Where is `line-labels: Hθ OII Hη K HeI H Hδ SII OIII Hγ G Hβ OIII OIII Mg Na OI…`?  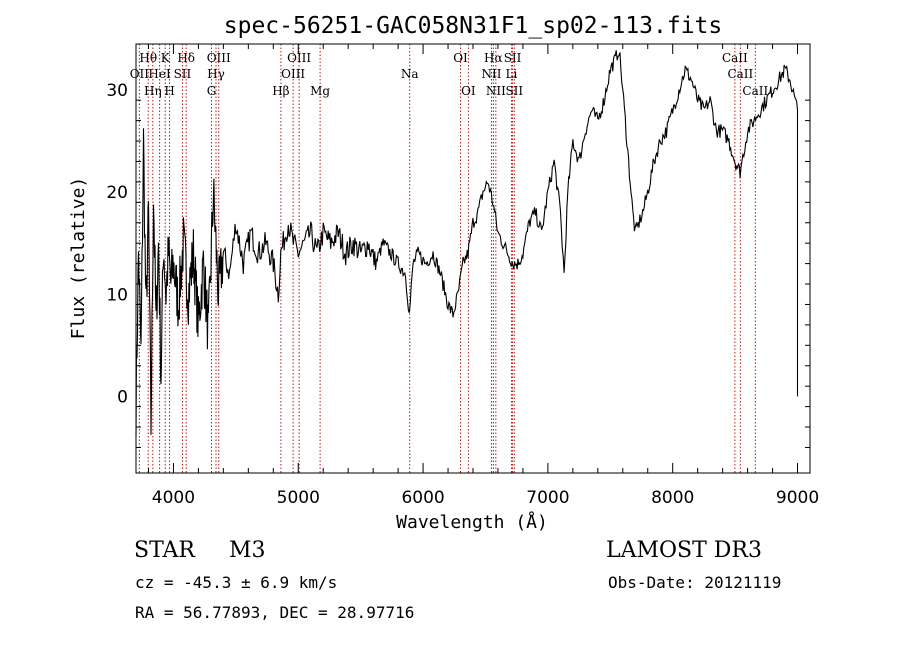 line-labels: Hθ OII Hη K HeI H Hδ SII OIII Hγ G Hβ OIII OIII Mg Na OI… is located at coordinates (449, 74).